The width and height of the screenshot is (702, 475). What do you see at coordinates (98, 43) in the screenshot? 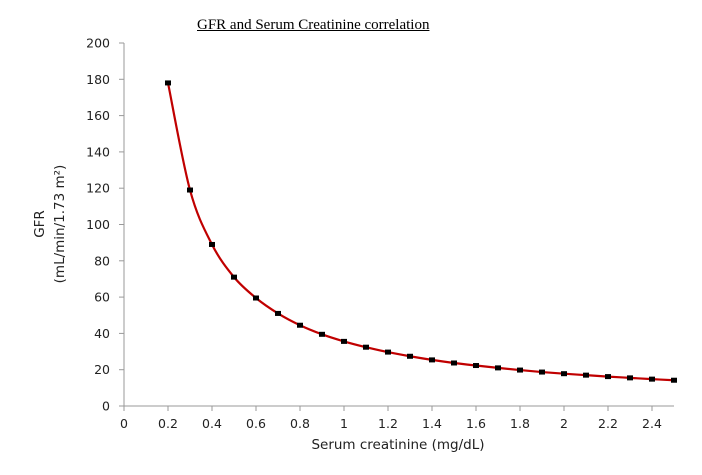
I see `y-tick-label: 200` at bounding box center [98, 43].